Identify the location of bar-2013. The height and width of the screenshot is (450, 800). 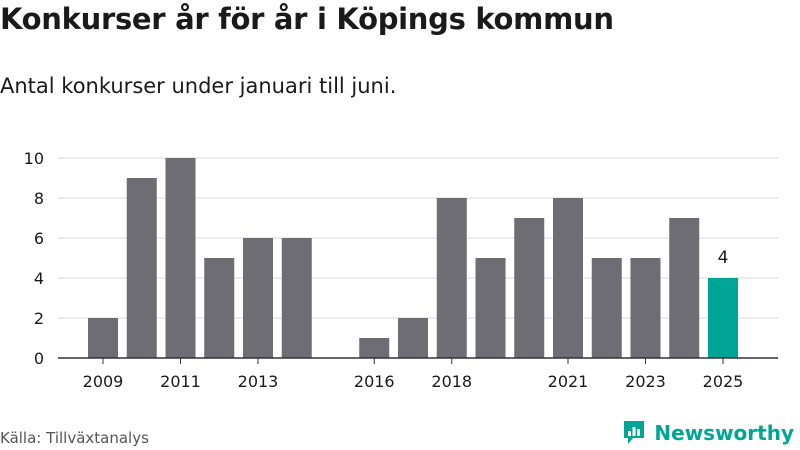
(258, 298).